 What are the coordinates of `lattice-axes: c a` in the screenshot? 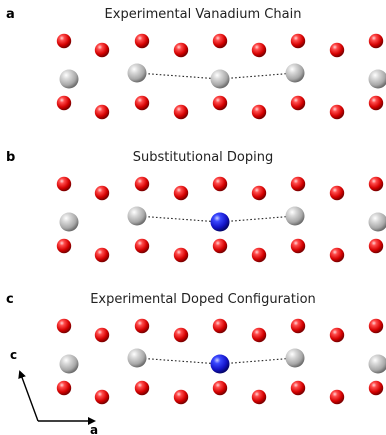 It's located at (54, 391).